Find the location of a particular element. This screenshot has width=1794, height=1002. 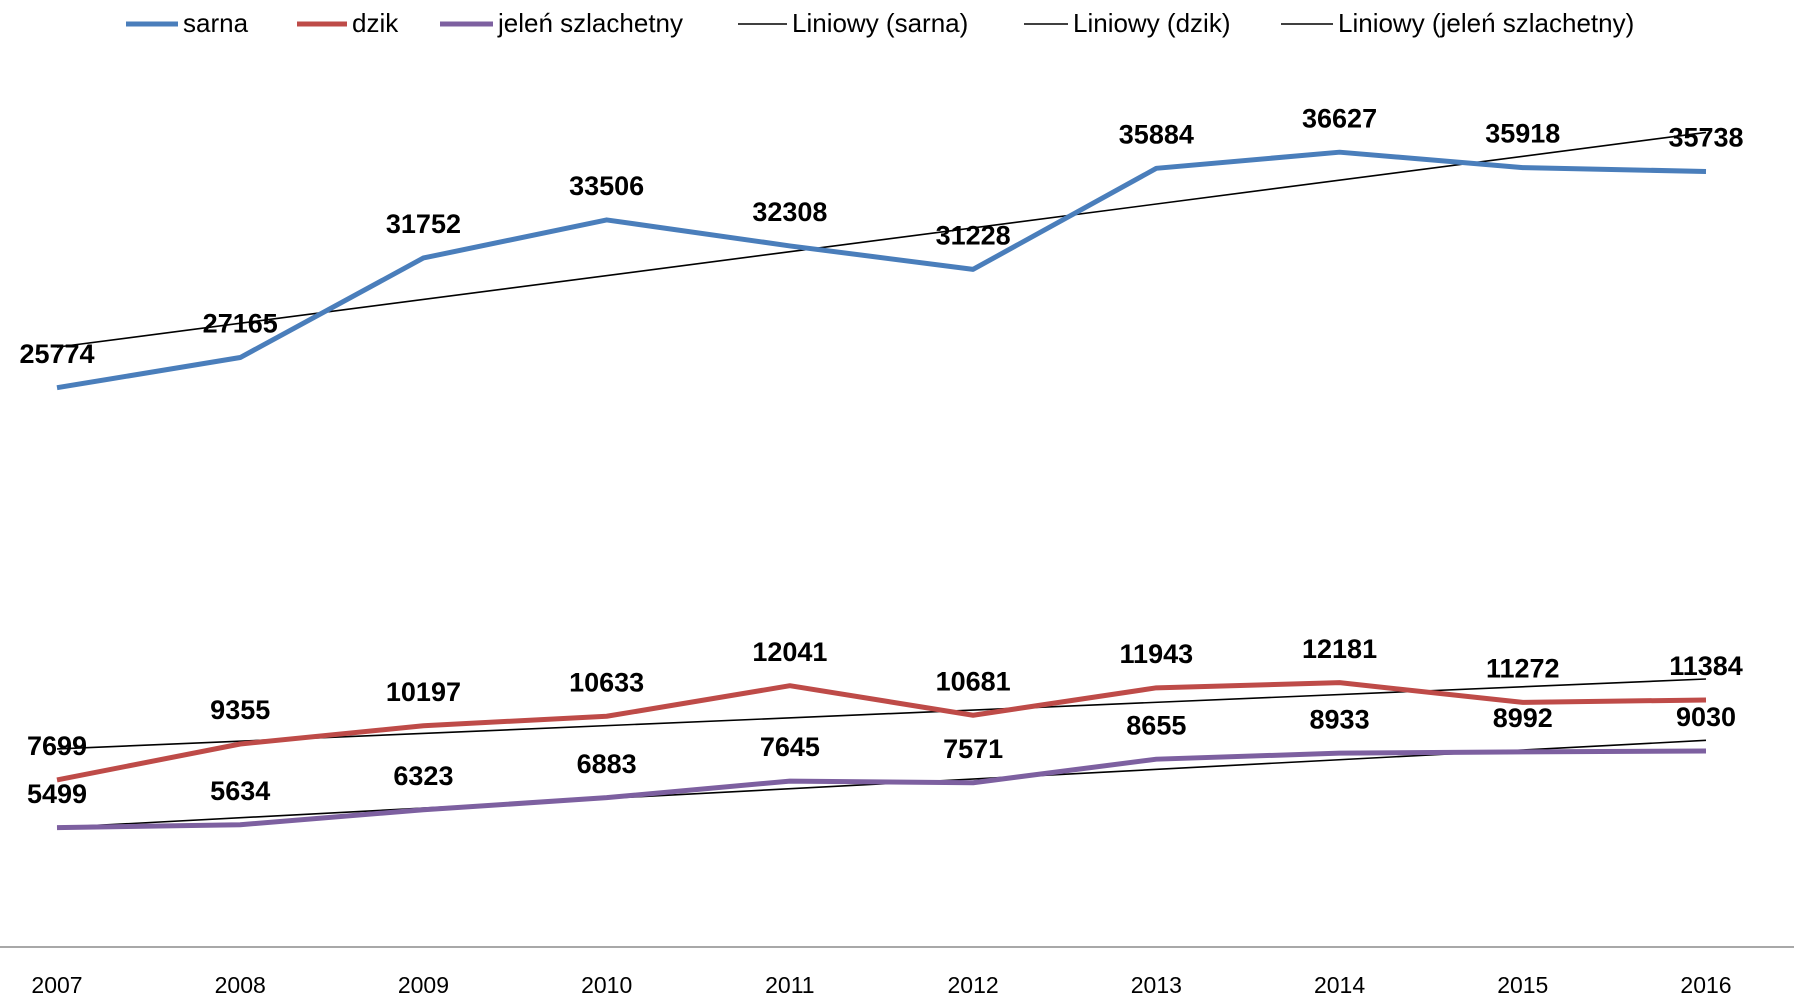

data-label: 27165 is located at coordinates (240, 324).